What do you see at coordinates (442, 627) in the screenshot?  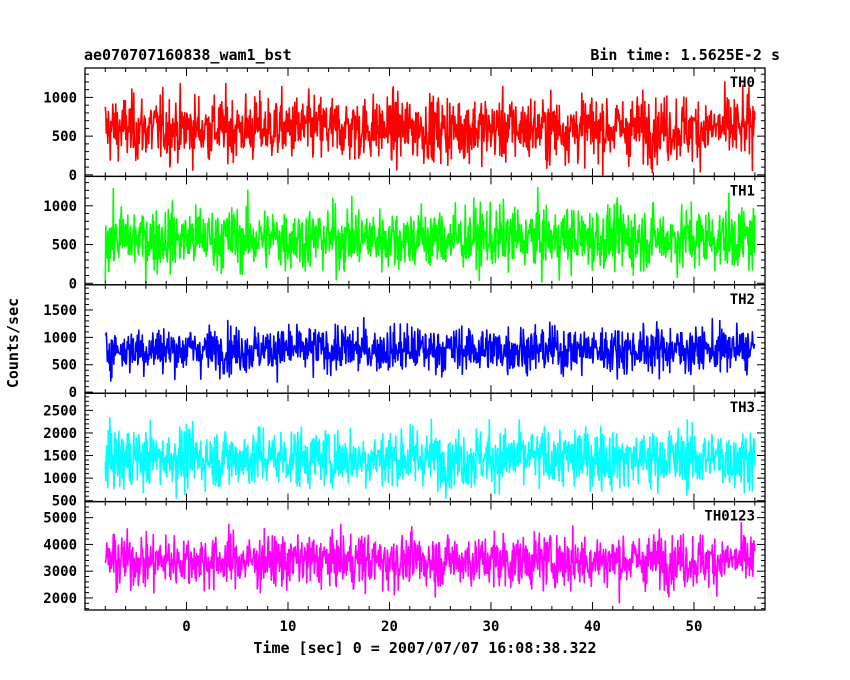 I see `x-axis: 0 10 20 30 40 50` at bounding box center [442, 627].